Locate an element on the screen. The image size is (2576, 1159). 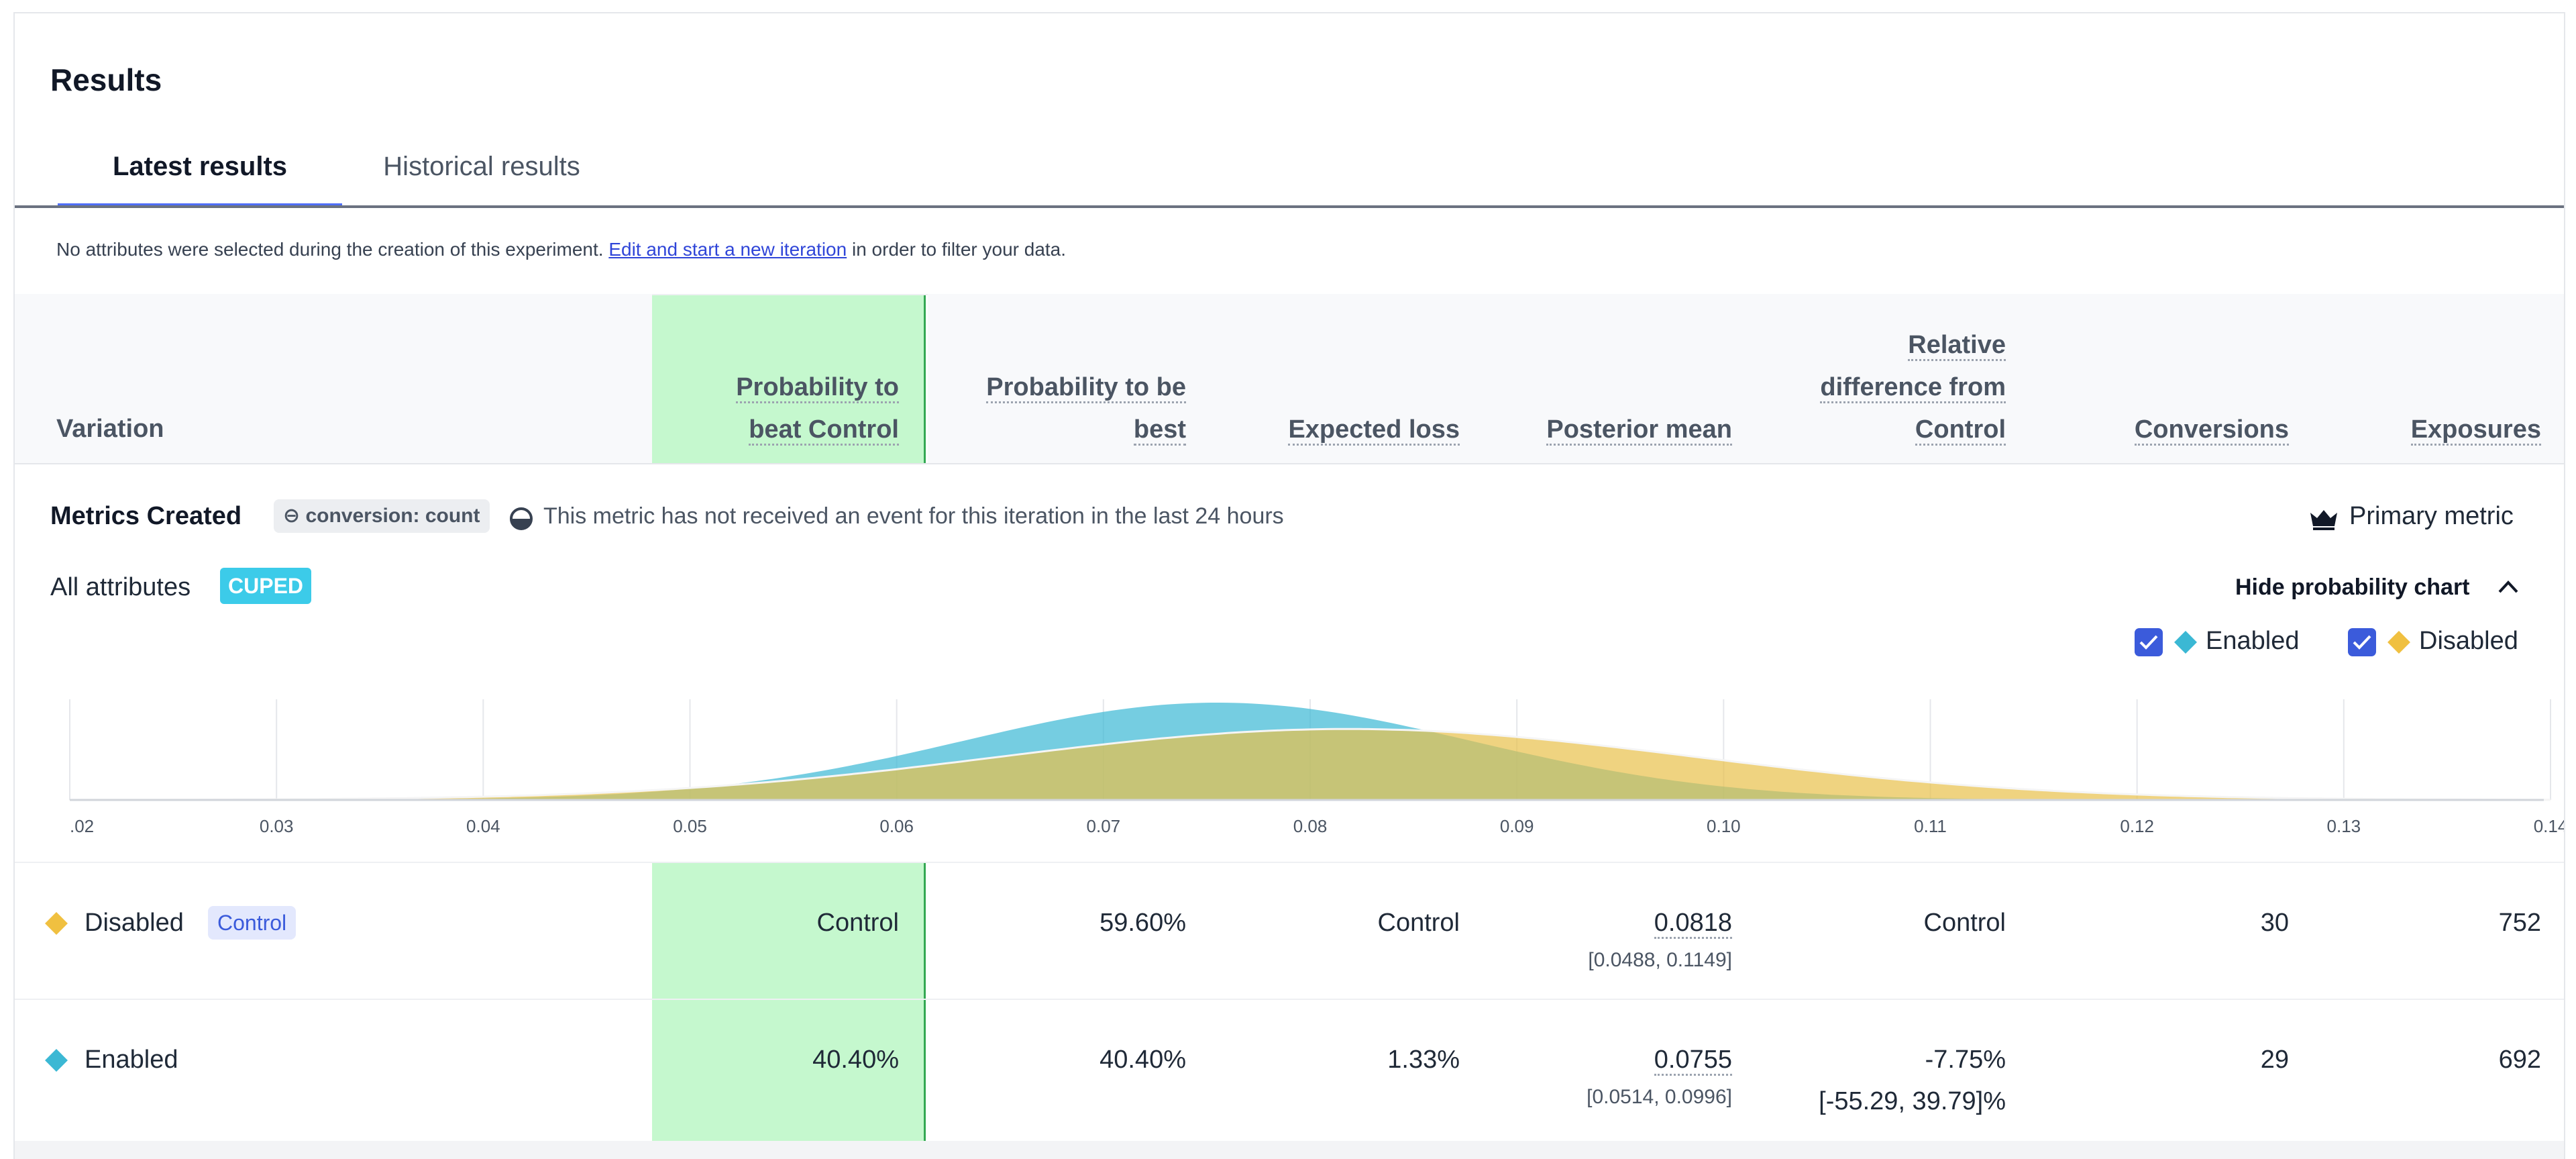
col-conversions: Conversions is located at coordinates (2178, 430).